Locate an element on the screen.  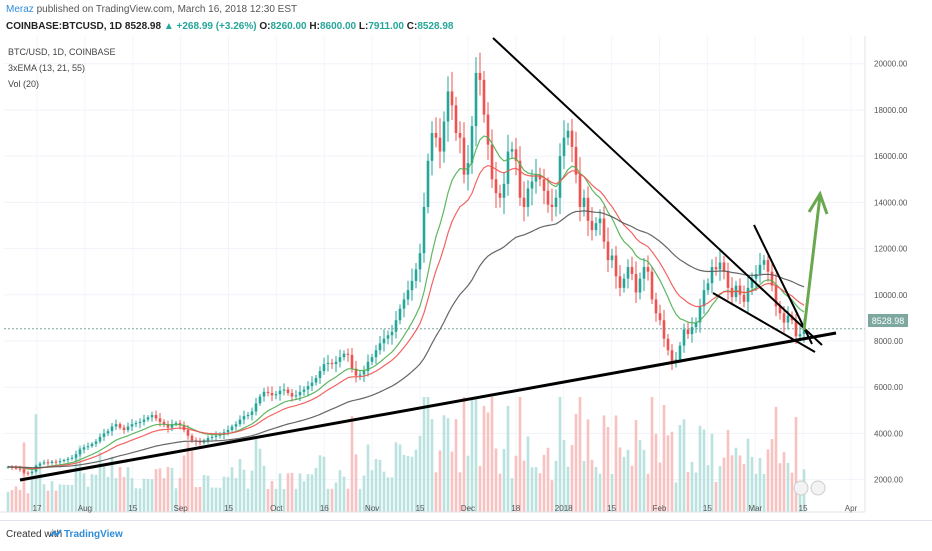
last-price-tag-box is located at coordinates (888, 320).